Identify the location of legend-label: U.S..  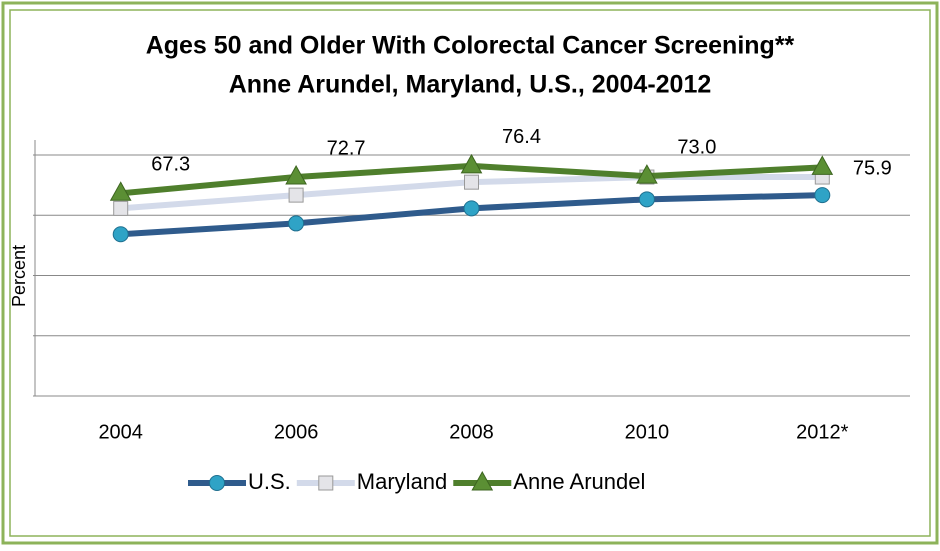
(269, 481).